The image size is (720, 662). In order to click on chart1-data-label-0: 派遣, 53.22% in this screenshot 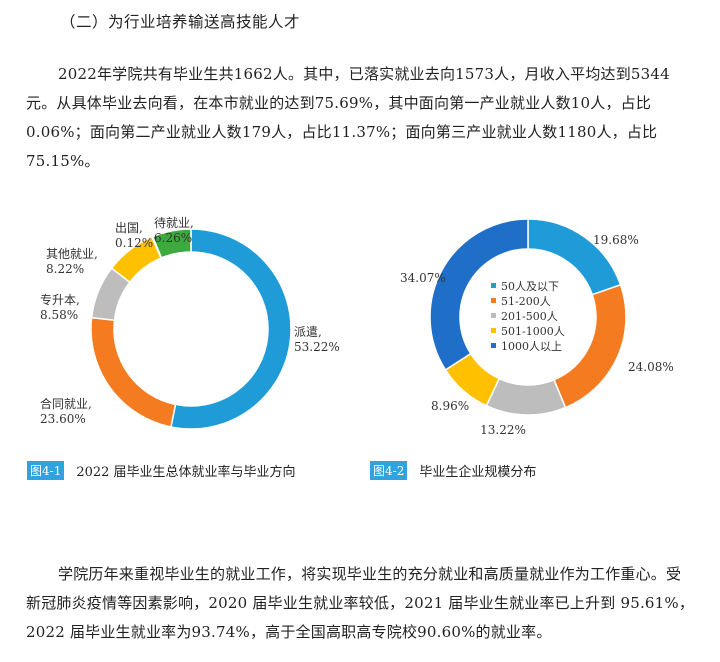, I will do `click(317, 339)`.